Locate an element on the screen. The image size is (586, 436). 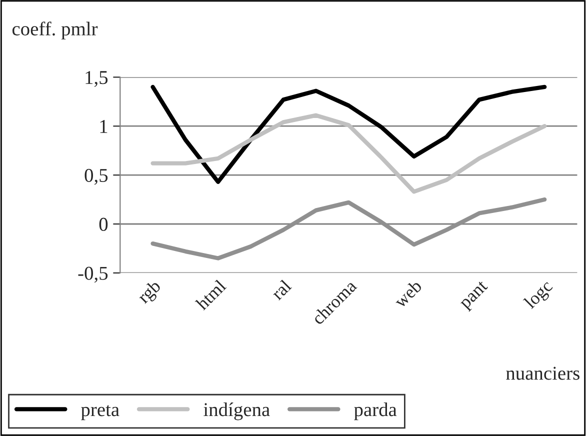
y-tick-label: 1 is located at coordinates (104, 126).